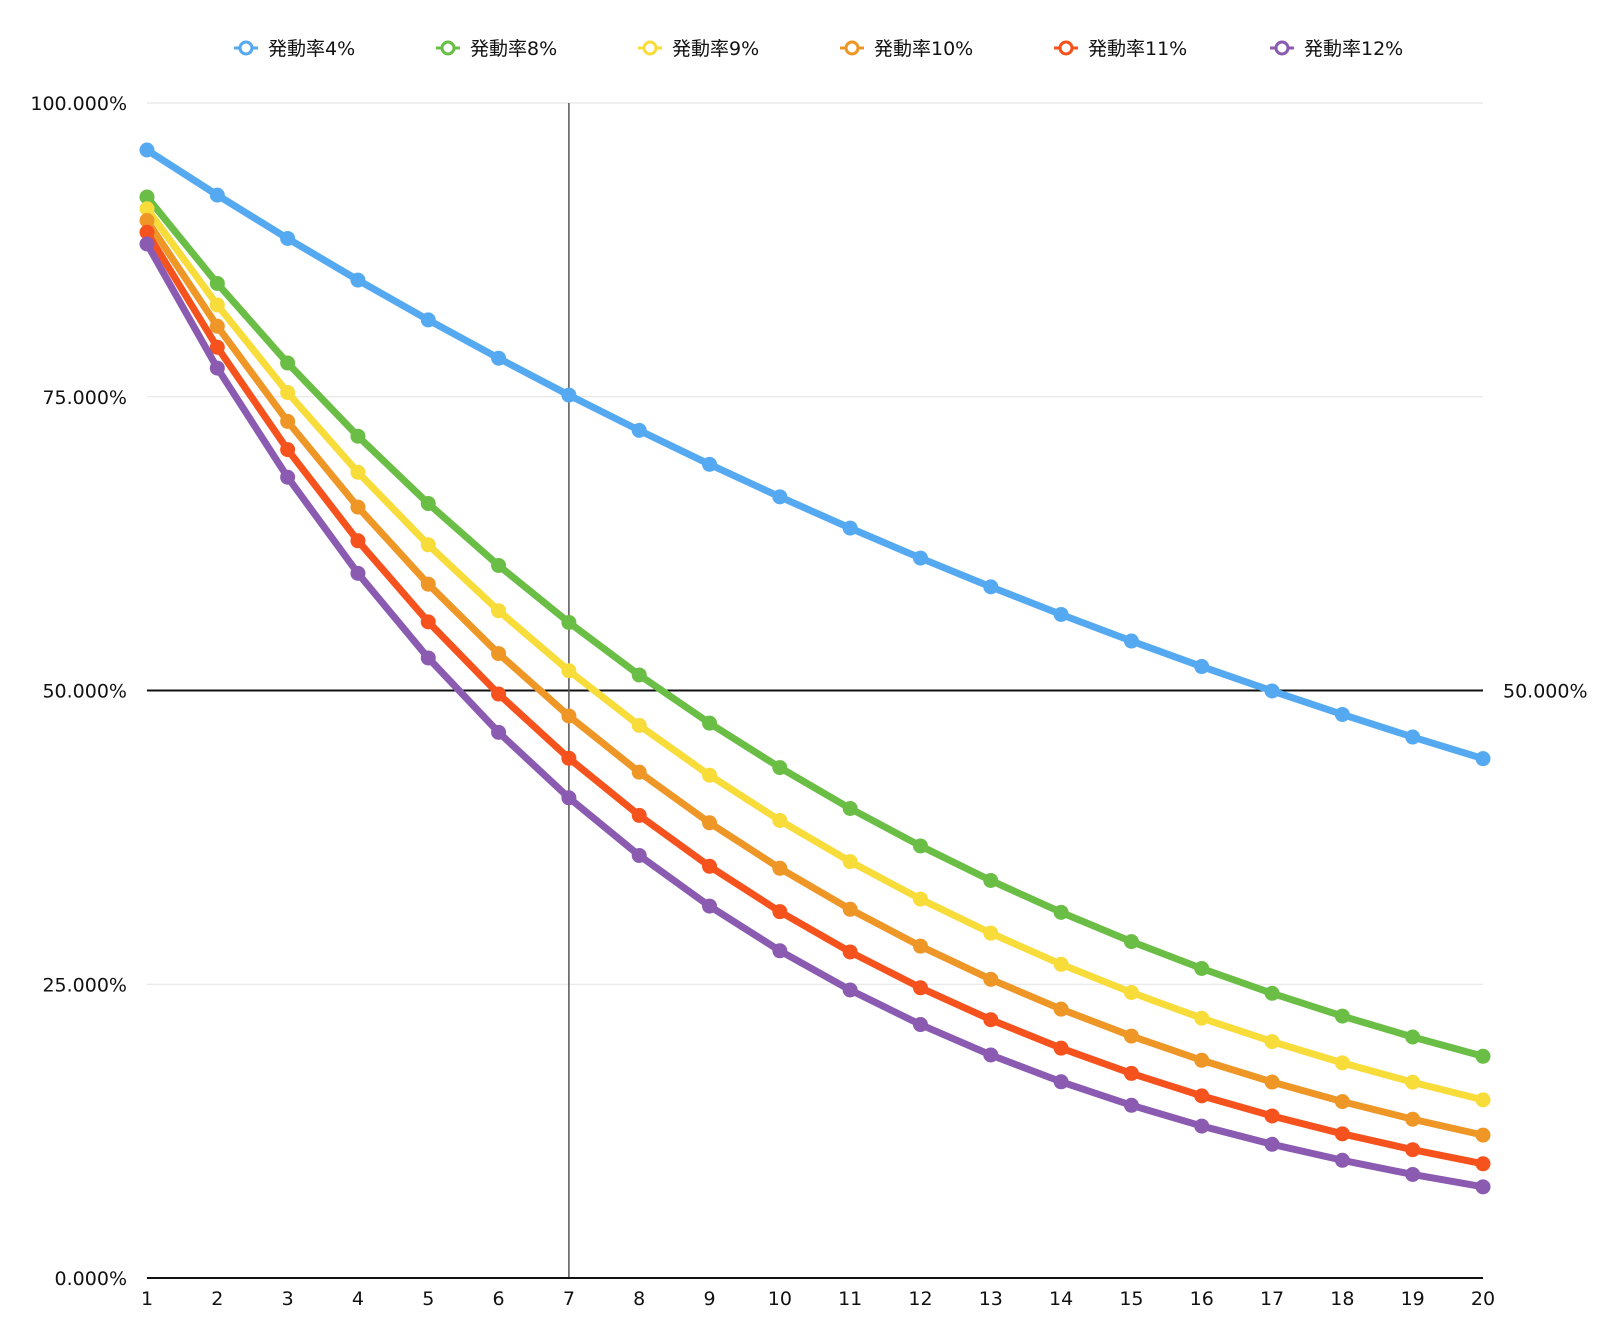 Image resolution: width=1600 pixels, height=1327 pixels. What do you see at coordinates (569, 1299) in the screenshot?
I see `x-tick-label: 7` at bounding box center [569, 1299].